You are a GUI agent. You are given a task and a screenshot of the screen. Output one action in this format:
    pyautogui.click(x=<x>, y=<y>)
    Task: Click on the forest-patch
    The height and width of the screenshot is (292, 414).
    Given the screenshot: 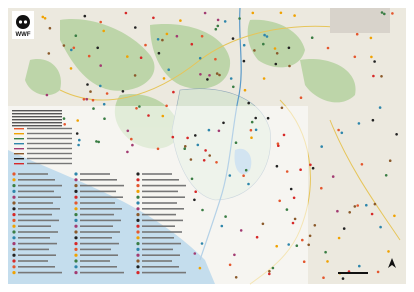 What is the action you would take?
    pyautogui.click(x=107, y=55)
    